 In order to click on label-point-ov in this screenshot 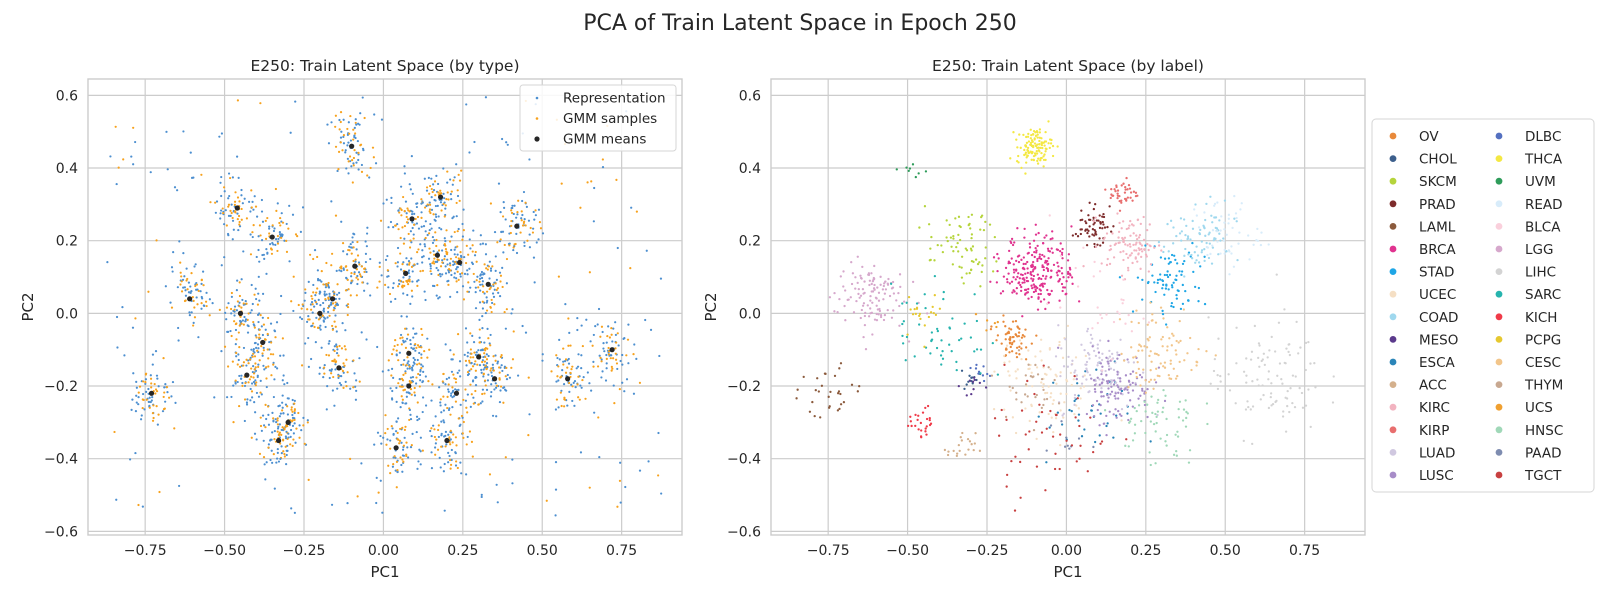, I will do `click(1017, 336)`.